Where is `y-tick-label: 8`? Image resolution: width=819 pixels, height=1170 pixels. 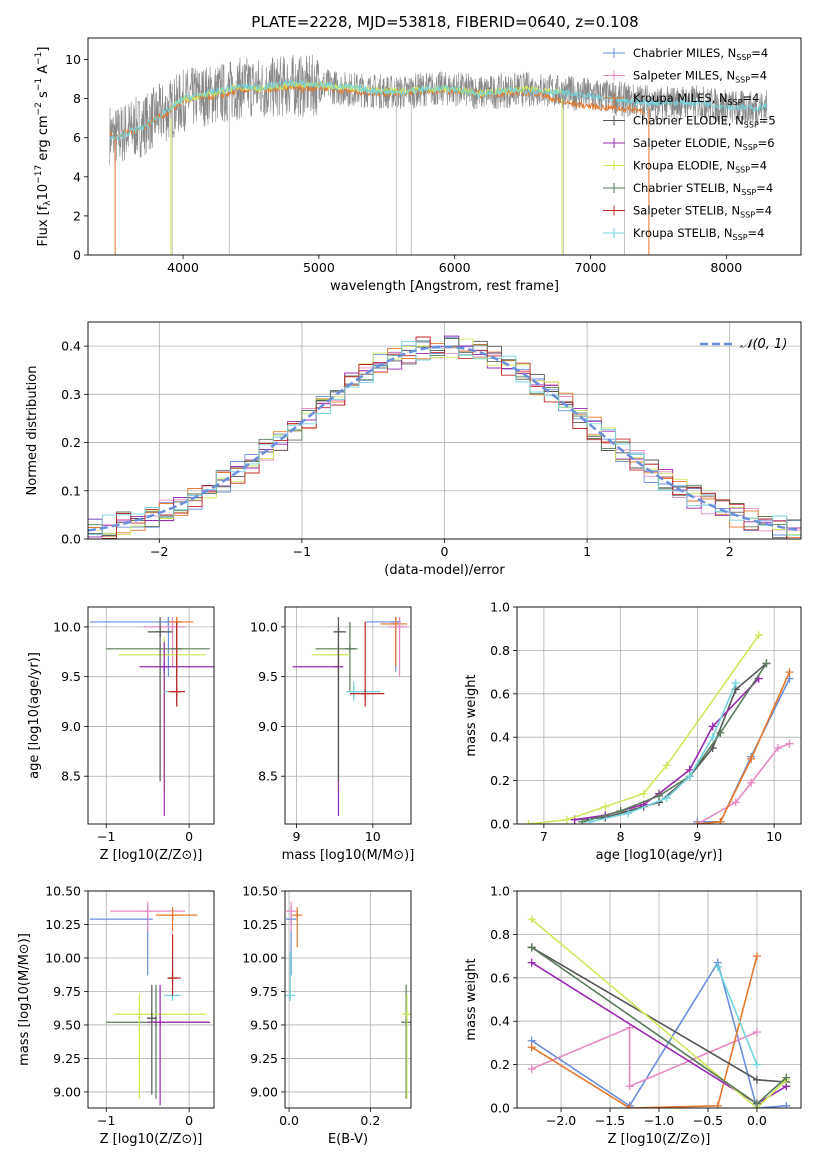
y-tick-label: 8 is located at coordinates (77, 98).